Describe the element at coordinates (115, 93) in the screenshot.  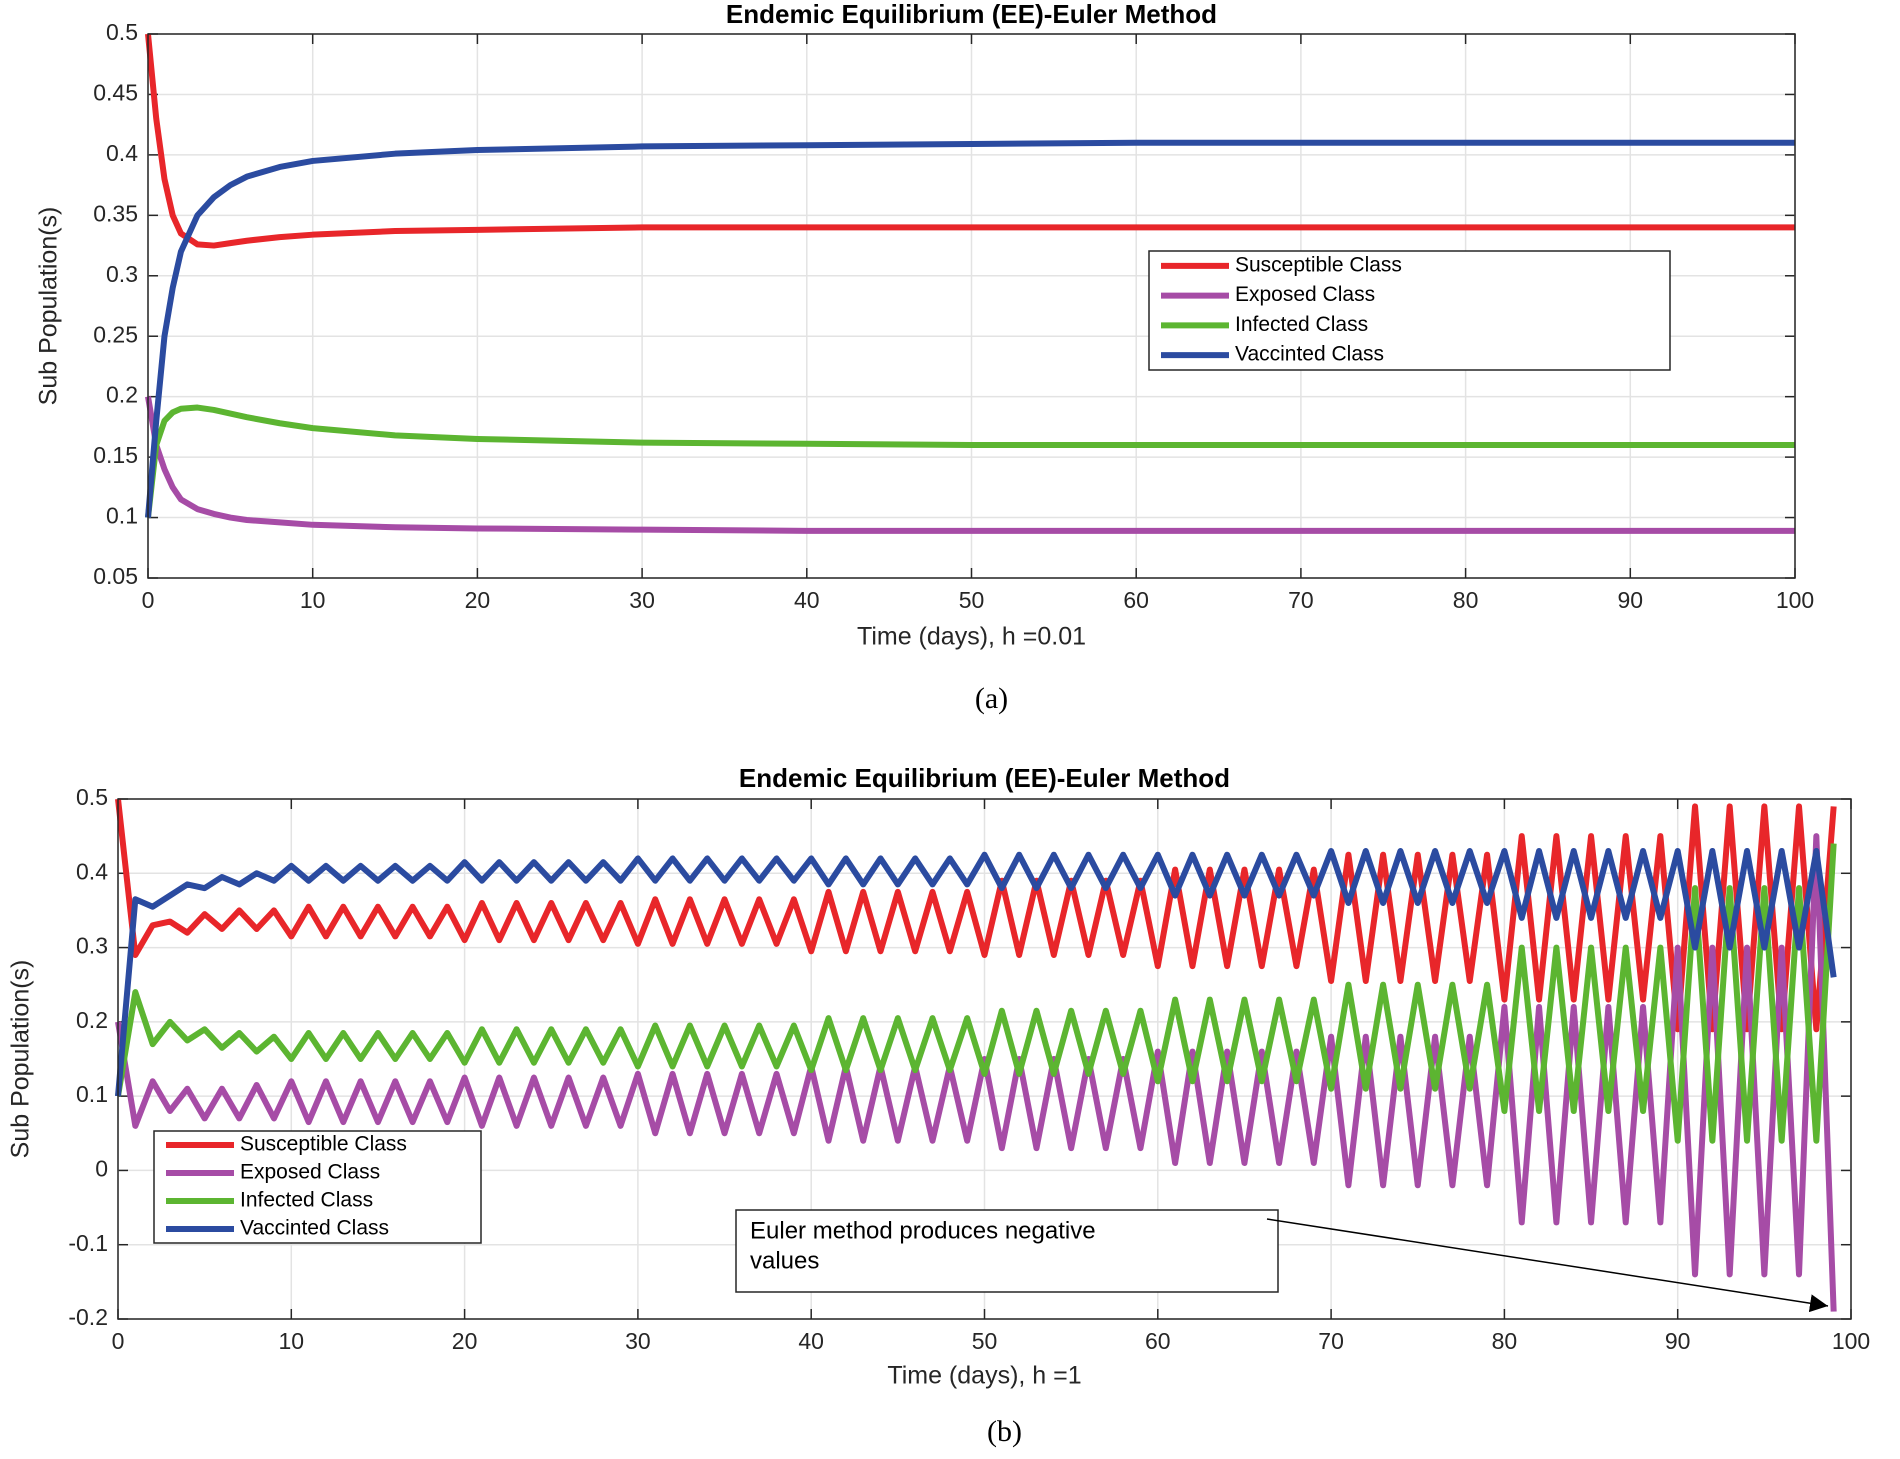
I see `y-tick-label: 0.45` at that location.